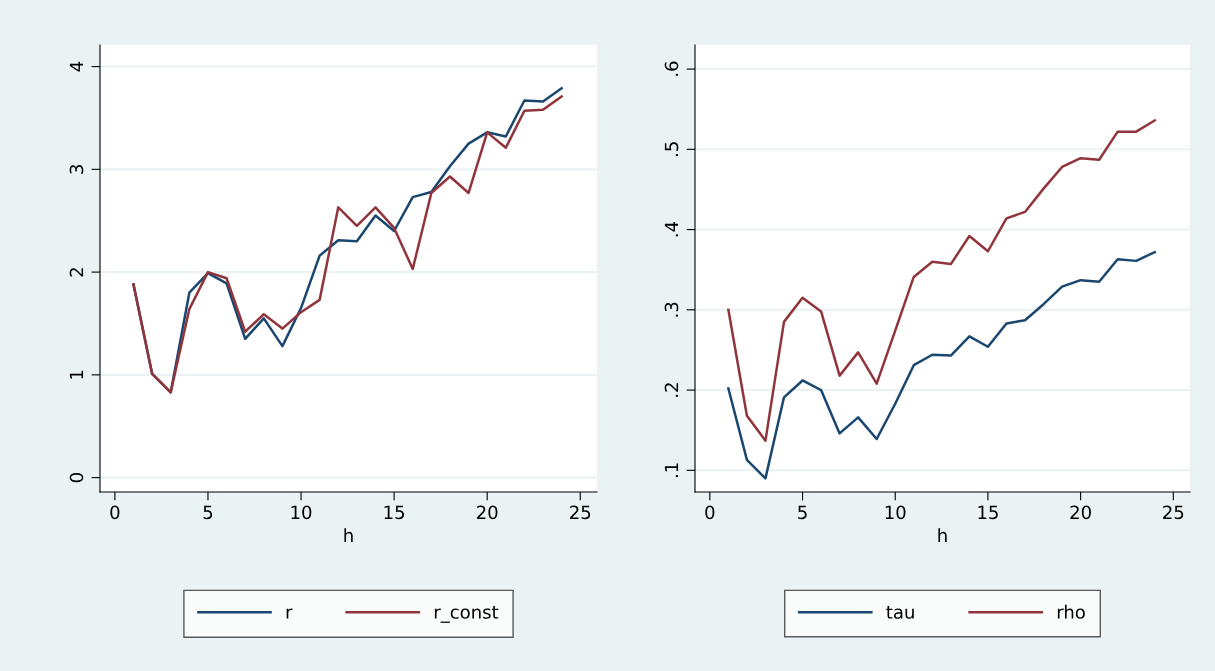  What do you see at coordinates (671, 390) in the screenshot?
I see `y-tick-label: .2` at bounding box center [671, 390].